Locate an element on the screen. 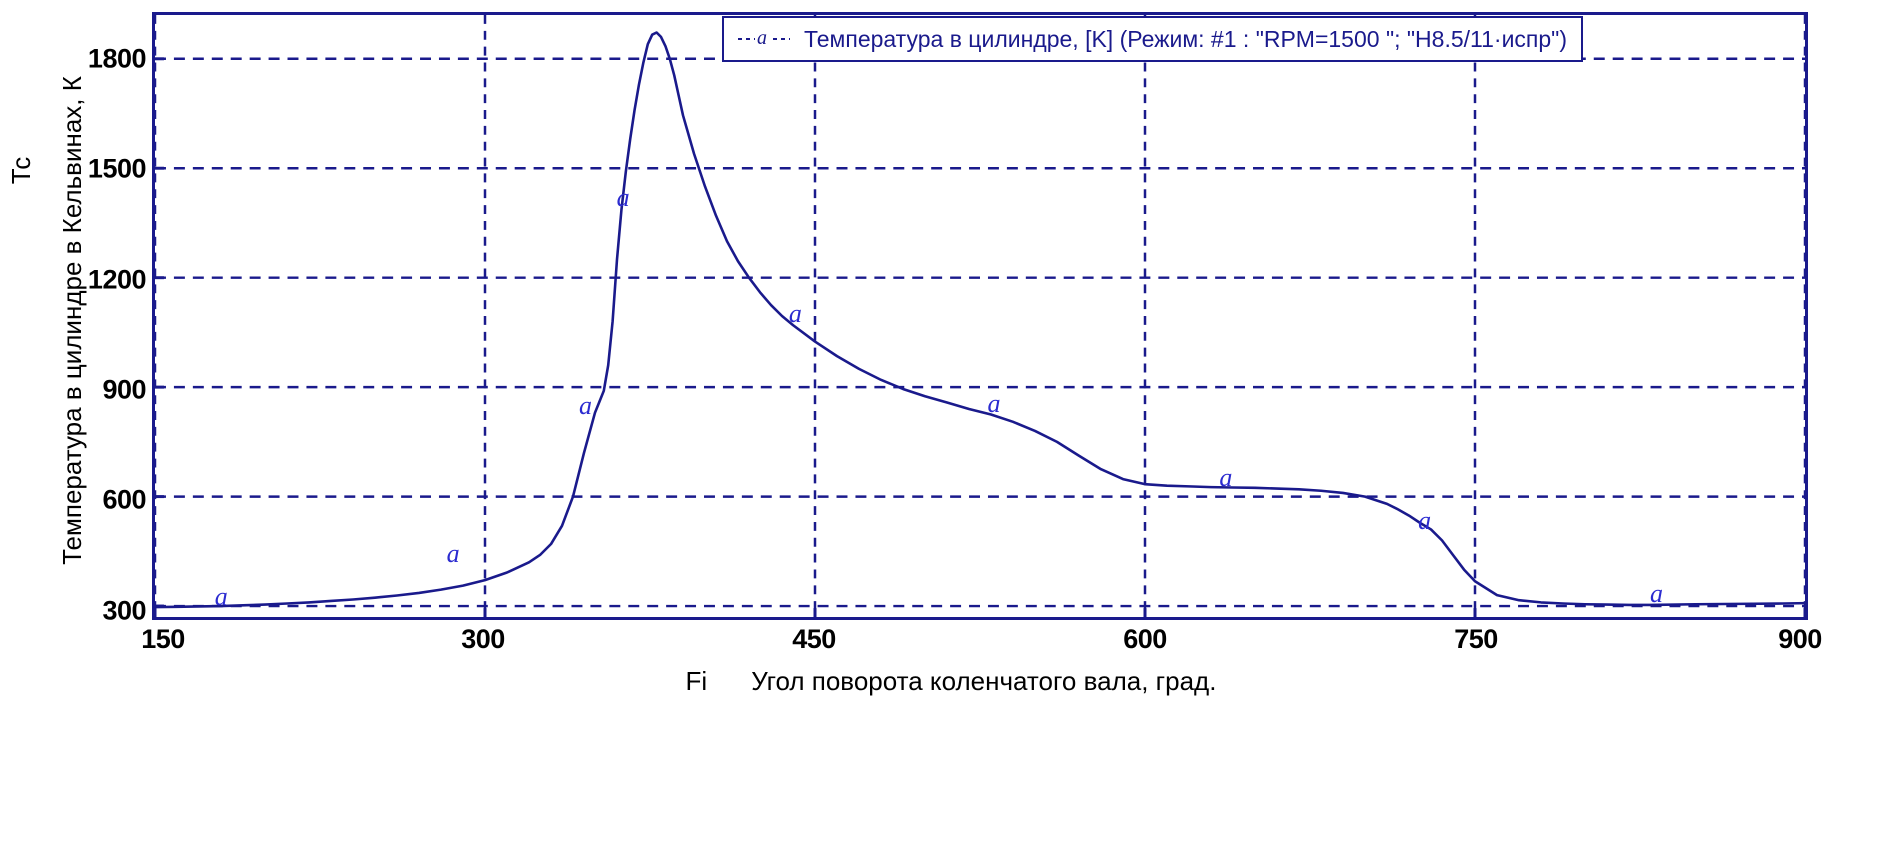  y-tick-label: 300 is located at coordinates (124, 610).